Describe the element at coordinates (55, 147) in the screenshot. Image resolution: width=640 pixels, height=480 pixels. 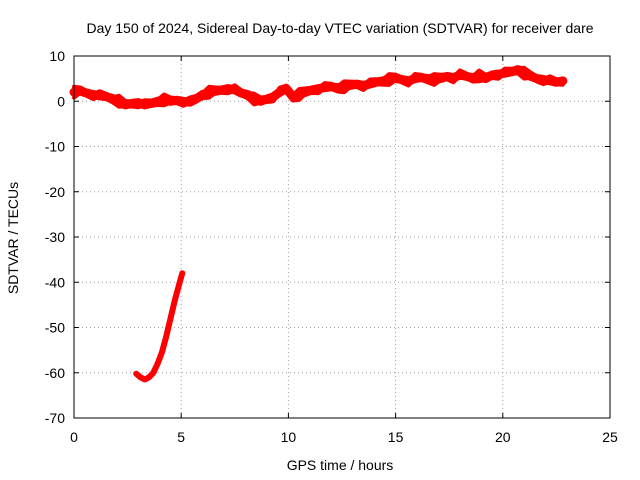
I see `y-tick-label: -10` at that location.